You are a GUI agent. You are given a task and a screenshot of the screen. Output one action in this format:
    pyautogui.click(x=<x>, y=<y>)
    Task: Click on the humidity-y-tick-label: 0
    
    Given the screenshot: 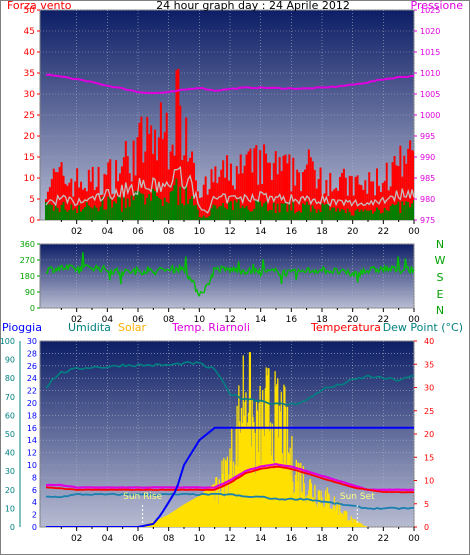 What is the action you would take?
    pyautogui.click(x=12, y=527)
    